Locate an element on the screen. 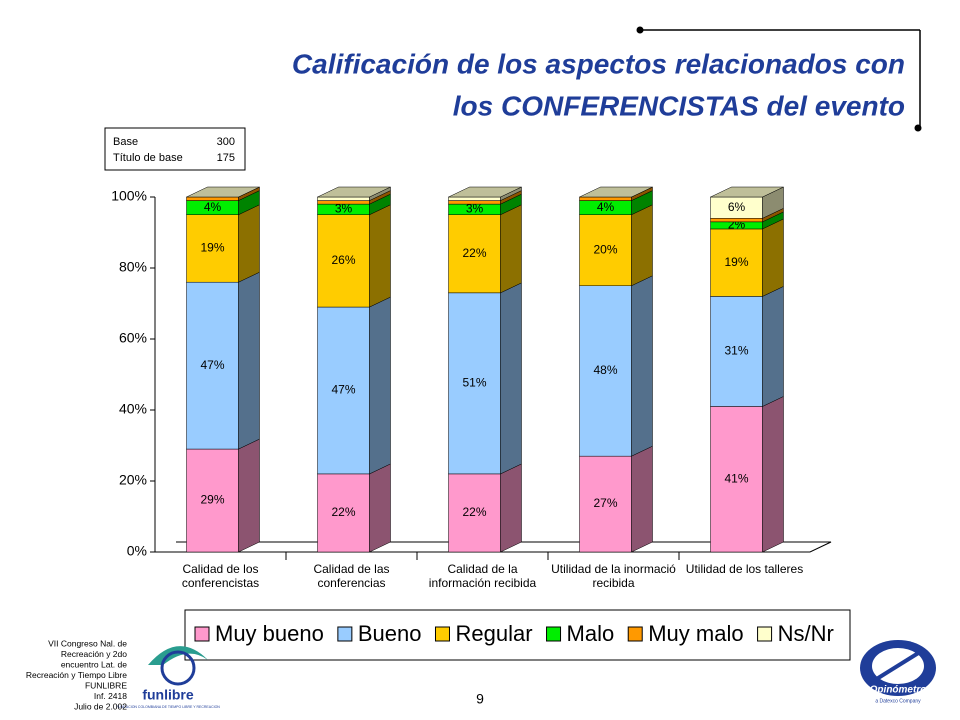  footer-text: FUNLIBRE is located at coordinates (106, 685).